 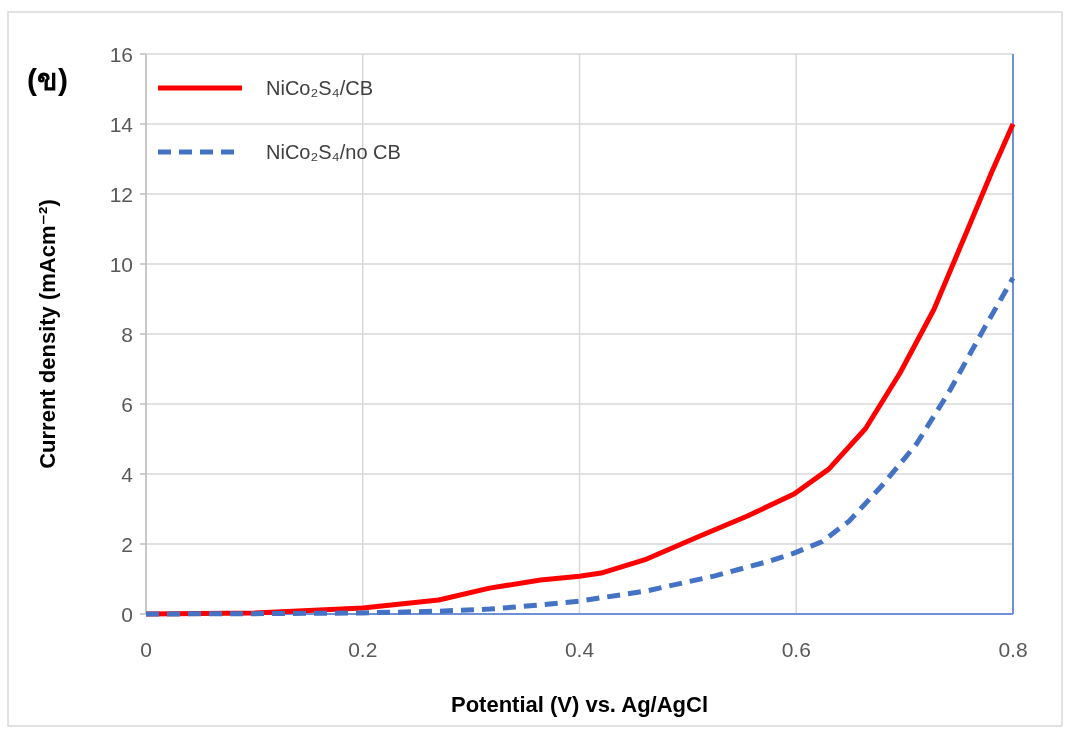 What do you see at coordinates (796, 649) in the screenshot?
I see `x-tick-label: 0.6` at bounding box center [796, 649].